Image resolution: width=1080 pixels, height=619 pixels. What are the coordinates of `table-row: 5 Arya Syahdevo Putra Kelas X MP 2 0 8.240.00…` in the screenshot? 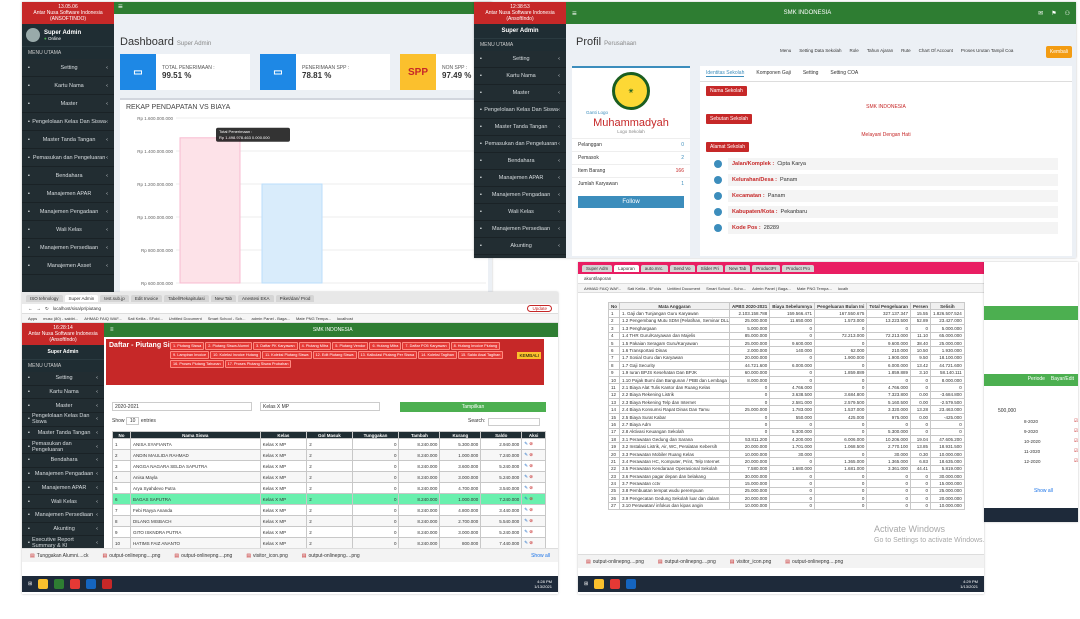 It's located at (329, 488).